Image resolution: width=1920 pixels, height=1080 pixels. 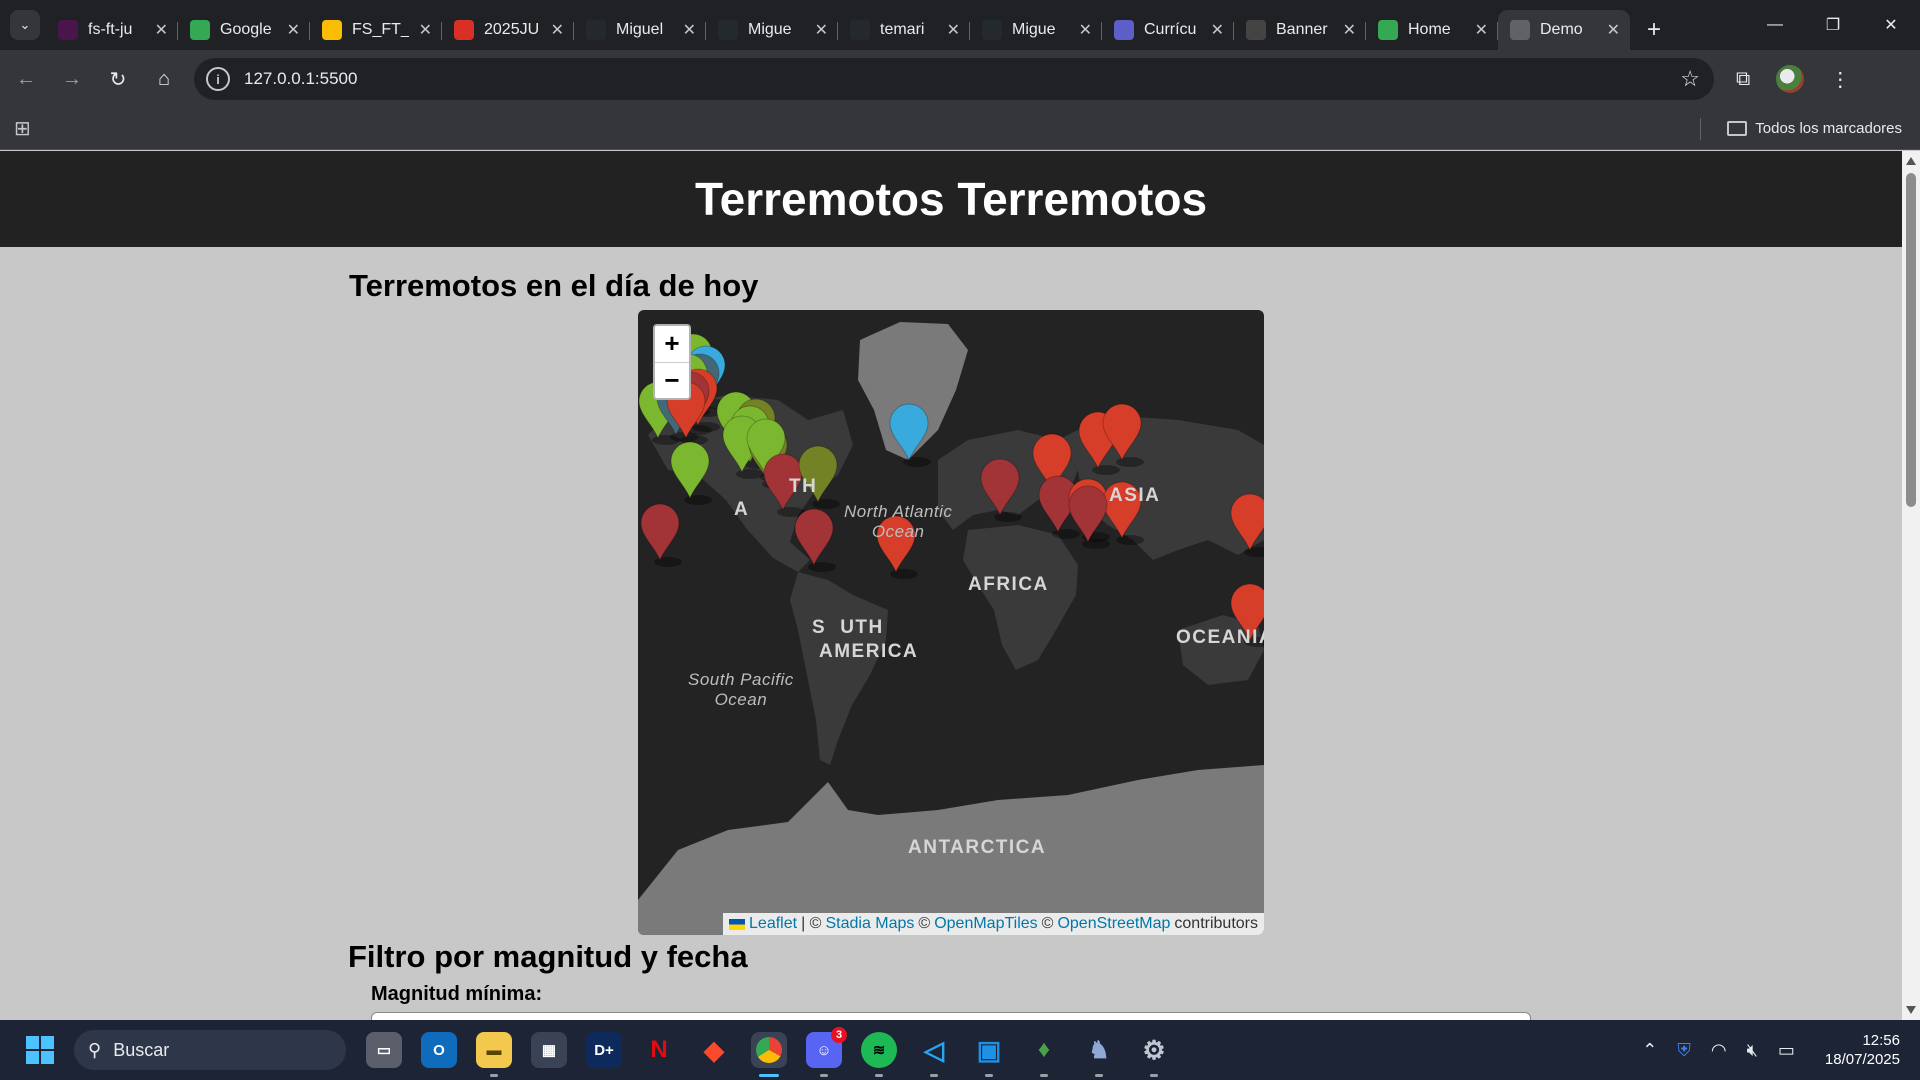 What do you see at coordinates (714, 1049) in the screenshot?
I see `anydesk-icon: ◆` at bounding box center [714, 1049].